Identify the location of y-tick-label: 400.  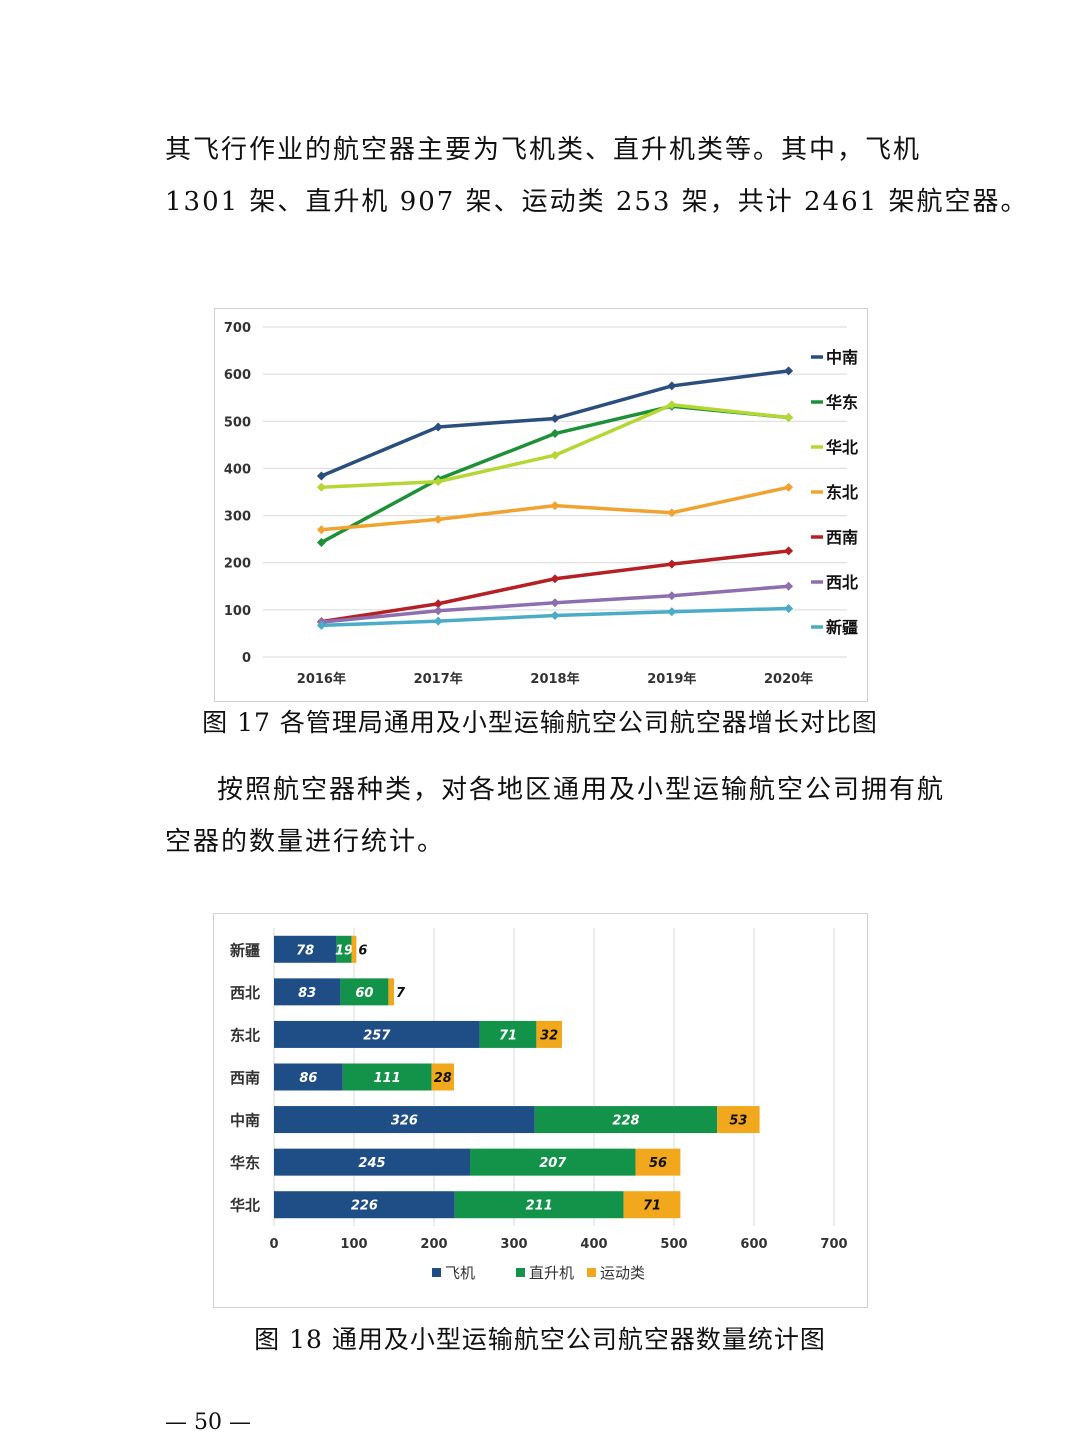
(237, 469).